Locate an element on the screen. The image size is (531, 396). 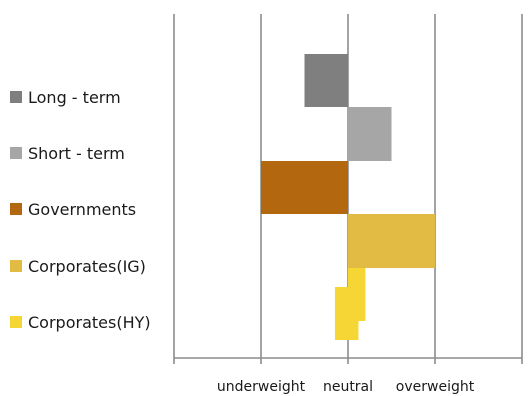
legend-label: Long - term is located at coordinates (74, 97).